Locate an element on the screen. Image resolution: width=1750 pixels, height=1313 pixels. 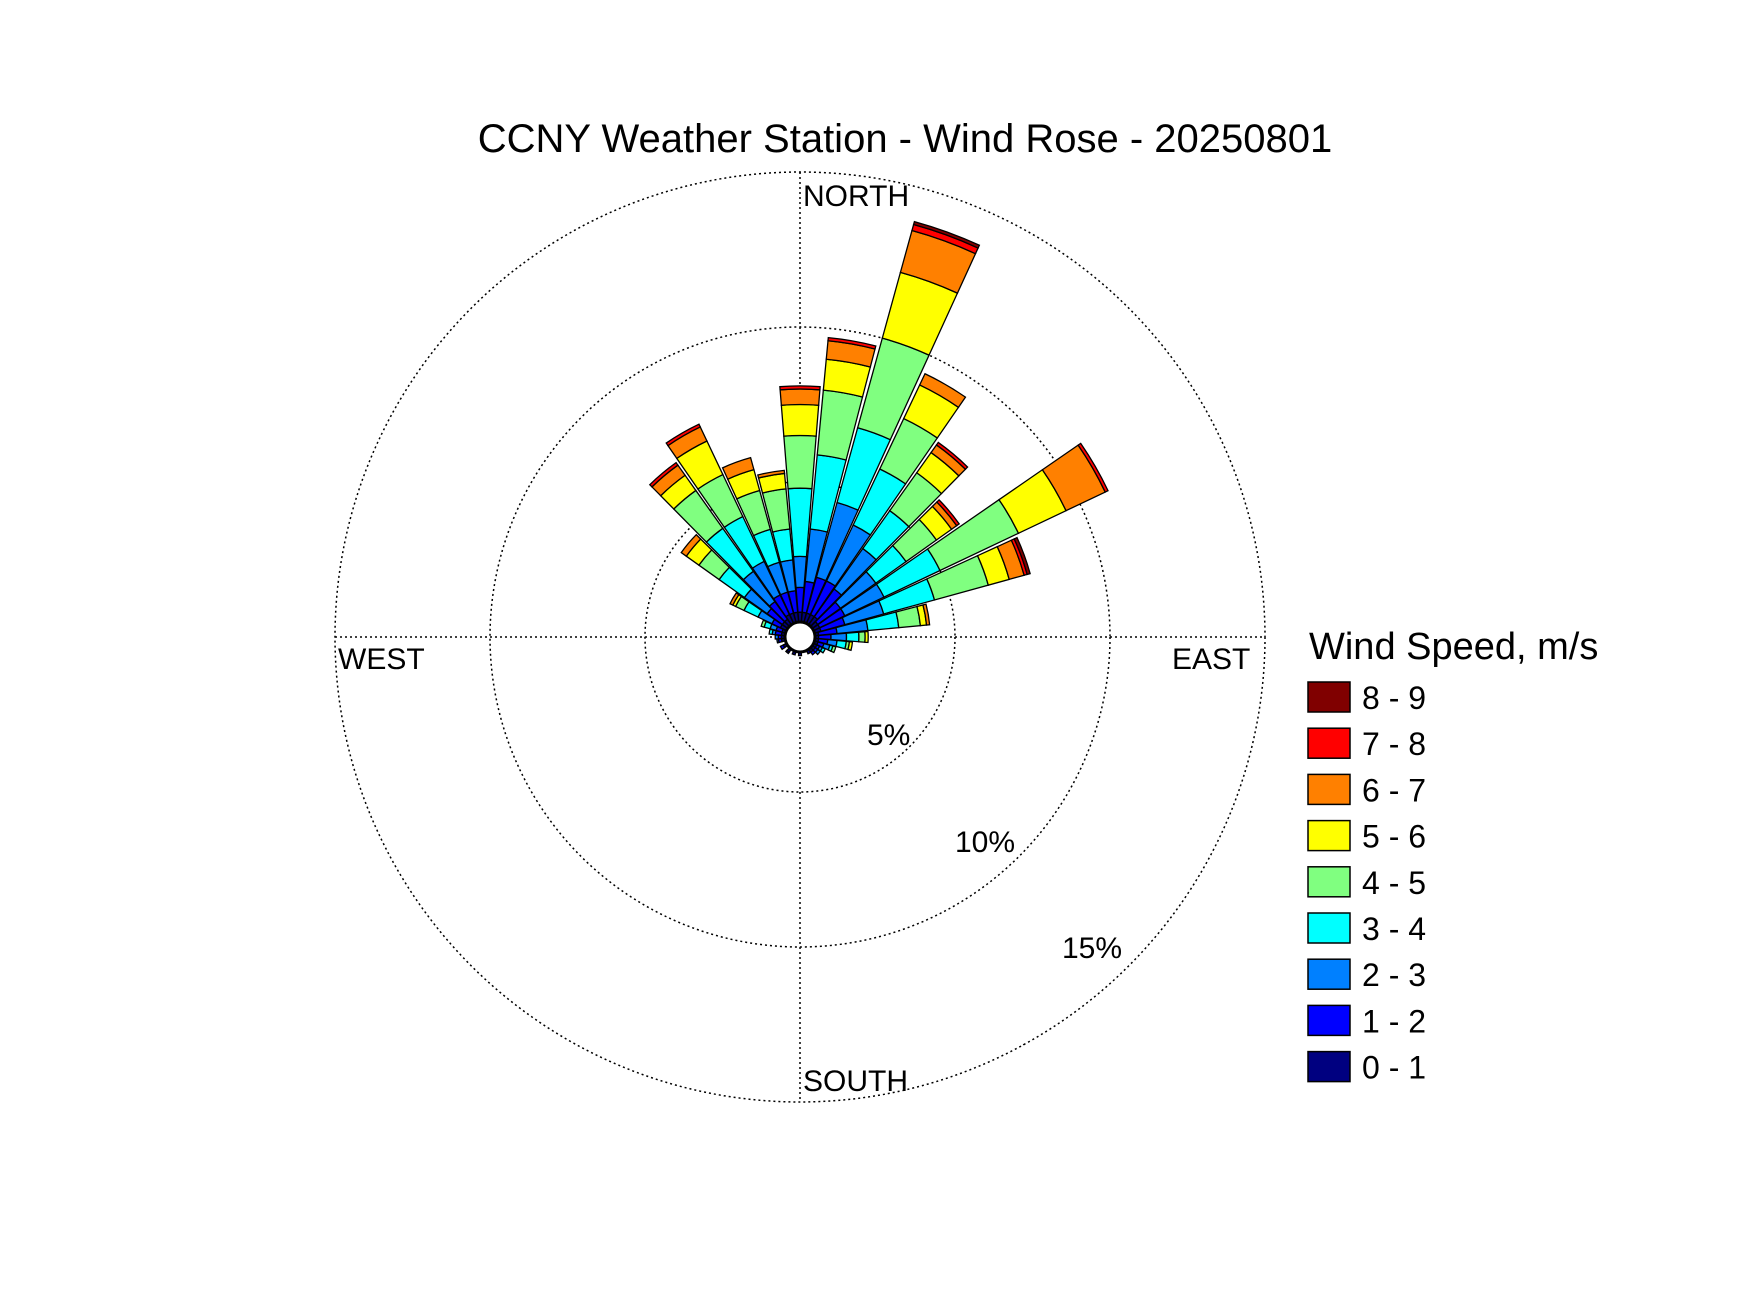
north-label: NORTH is located at coordinates (856, 196).